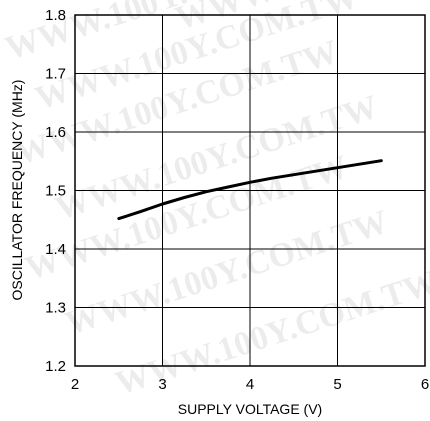 The height and width of the screenshot is (421, 430). I want to click on y-tick-labels: 1.2 1.3 1.4 1.5 1.6 1.7 1.8, so click(55, 191).